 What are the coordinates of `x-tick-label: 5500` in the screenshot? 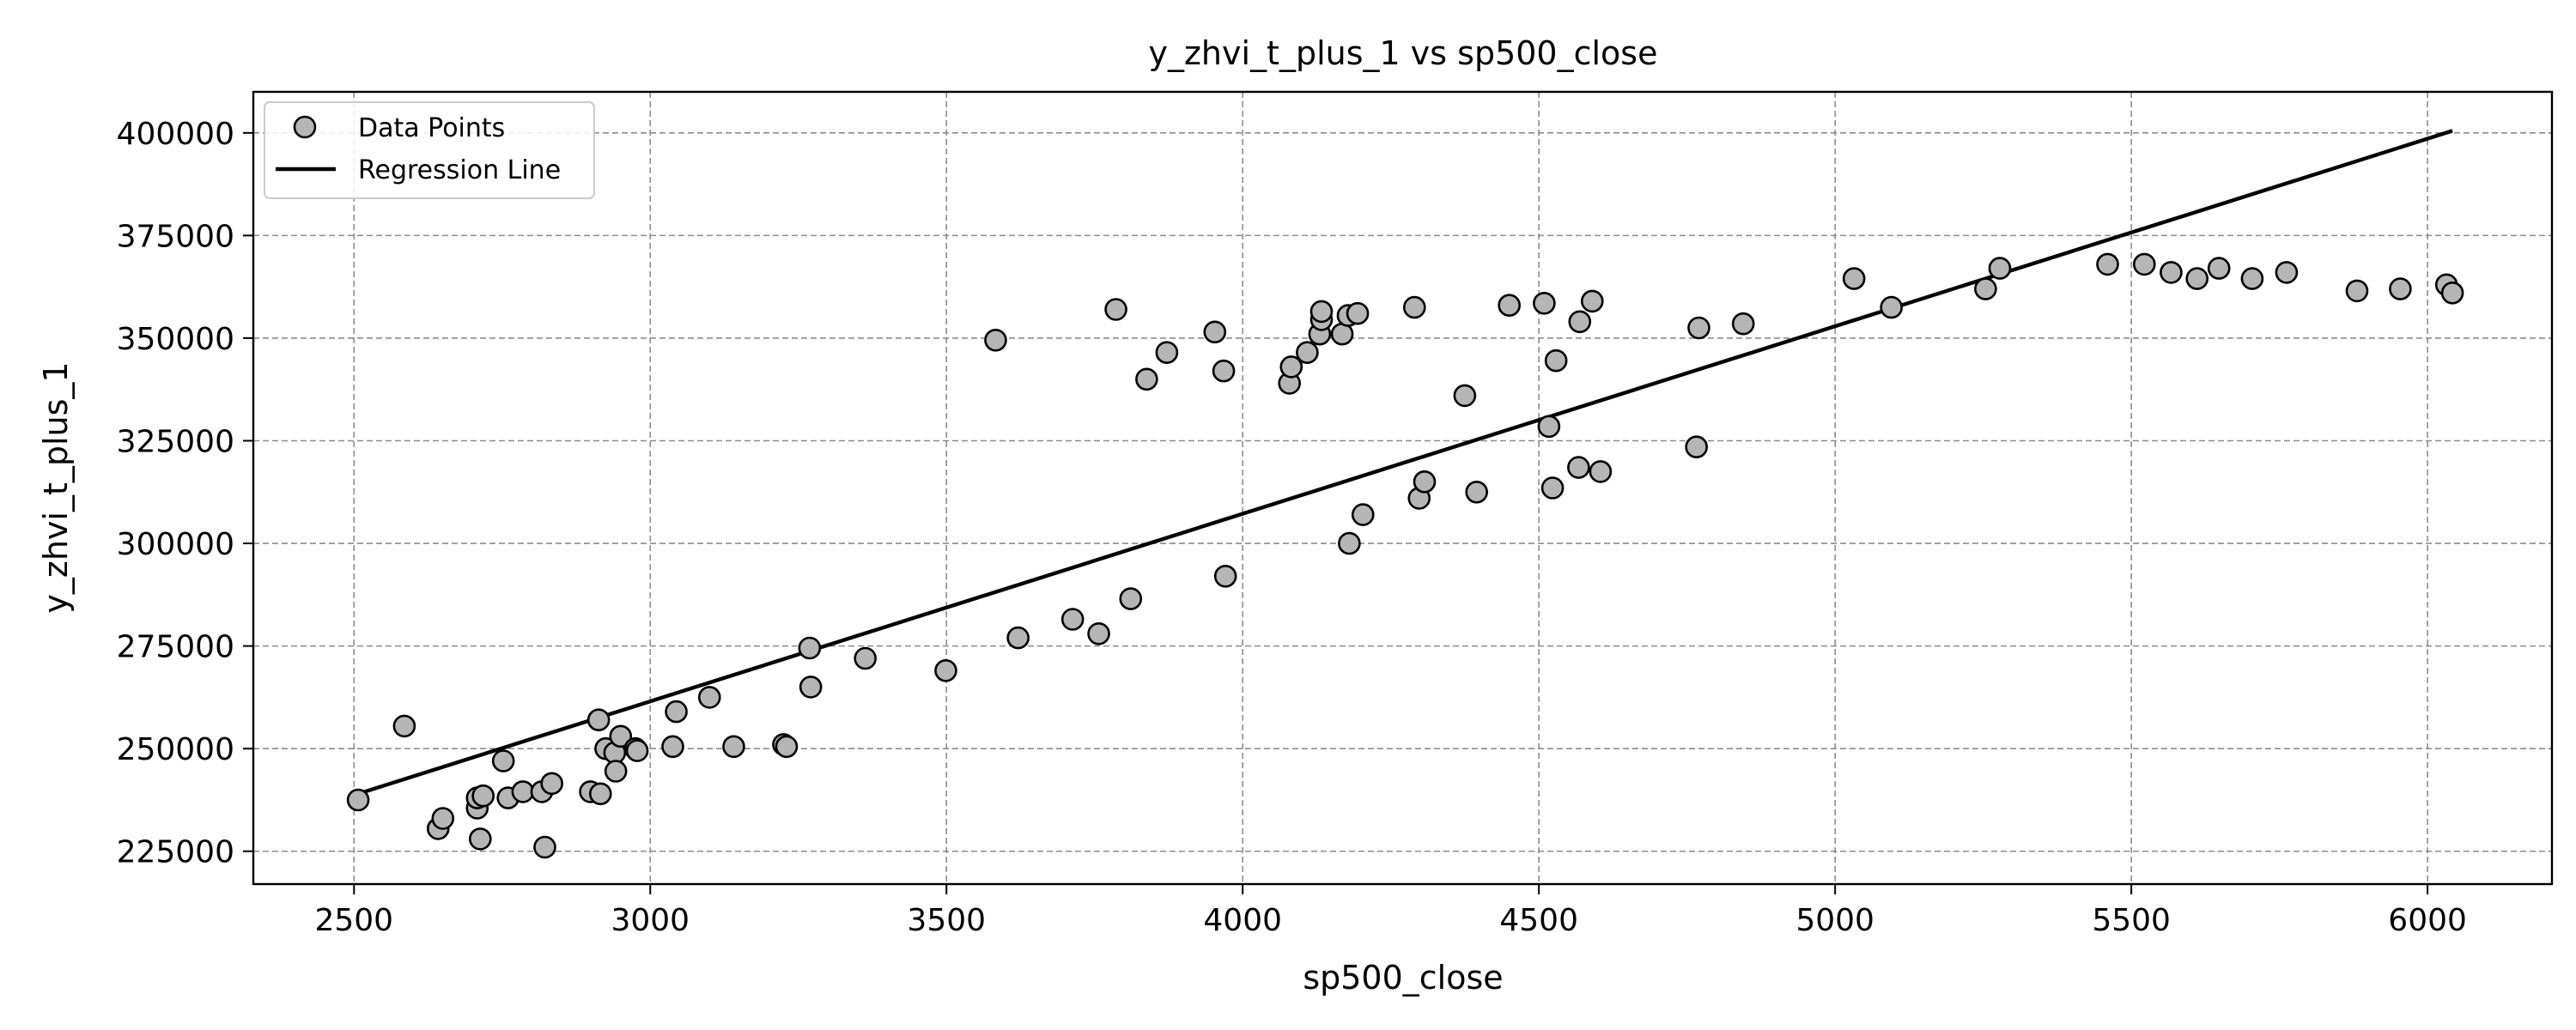 It's located at (2131, 920).